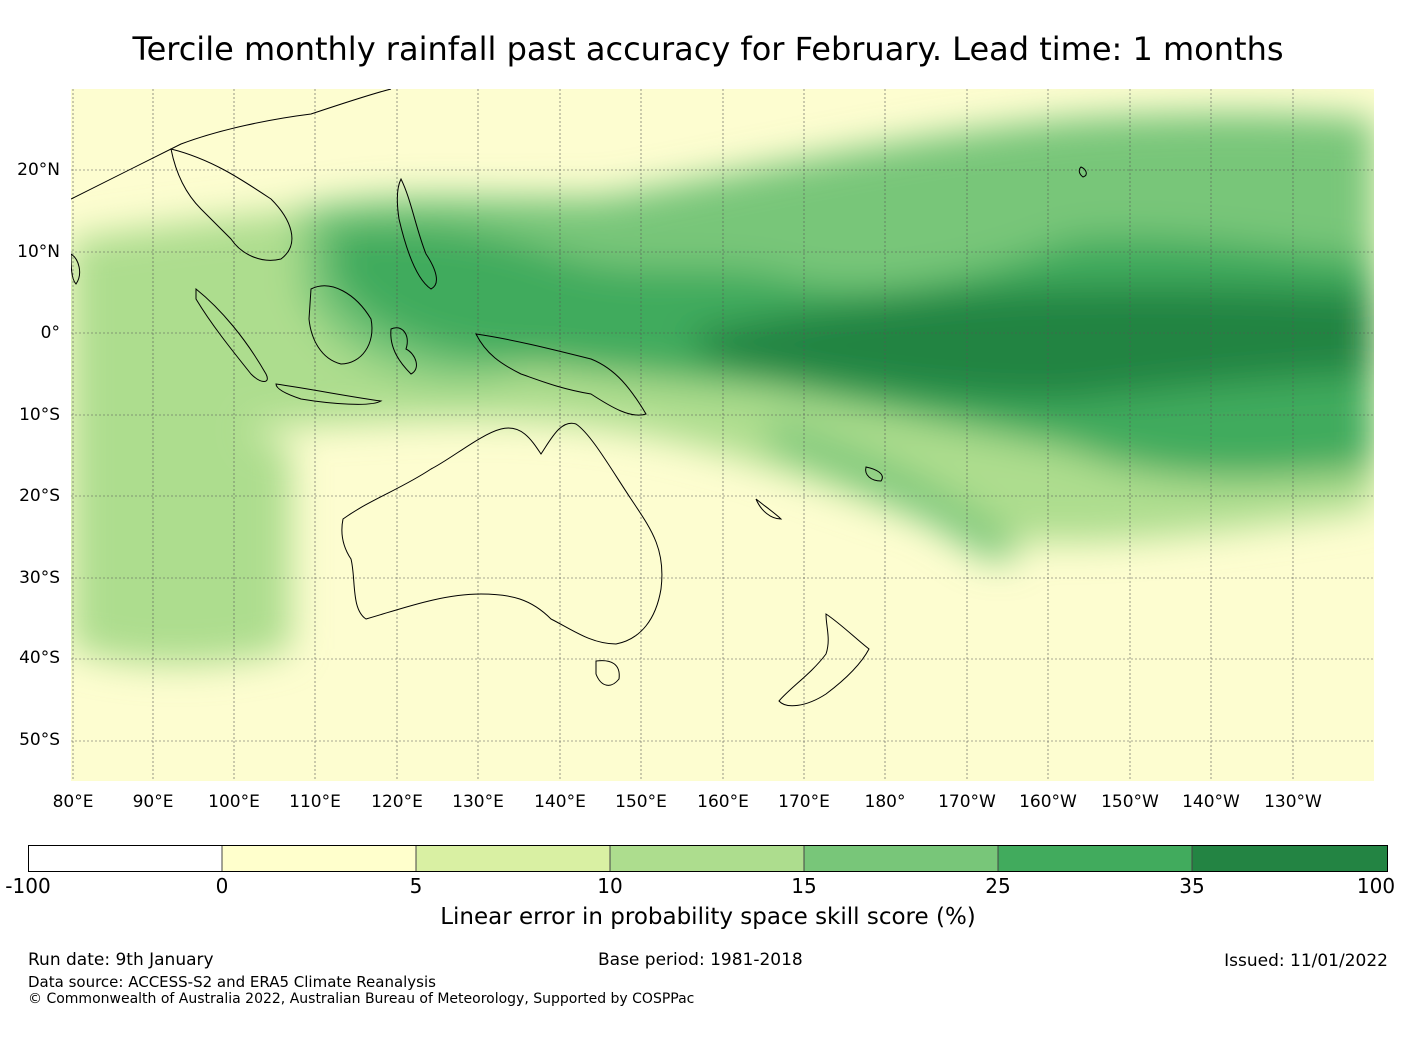  Describe the element at coordinates (38, 252) in the screenshot. I see `lat-label: 10°N` at that location.